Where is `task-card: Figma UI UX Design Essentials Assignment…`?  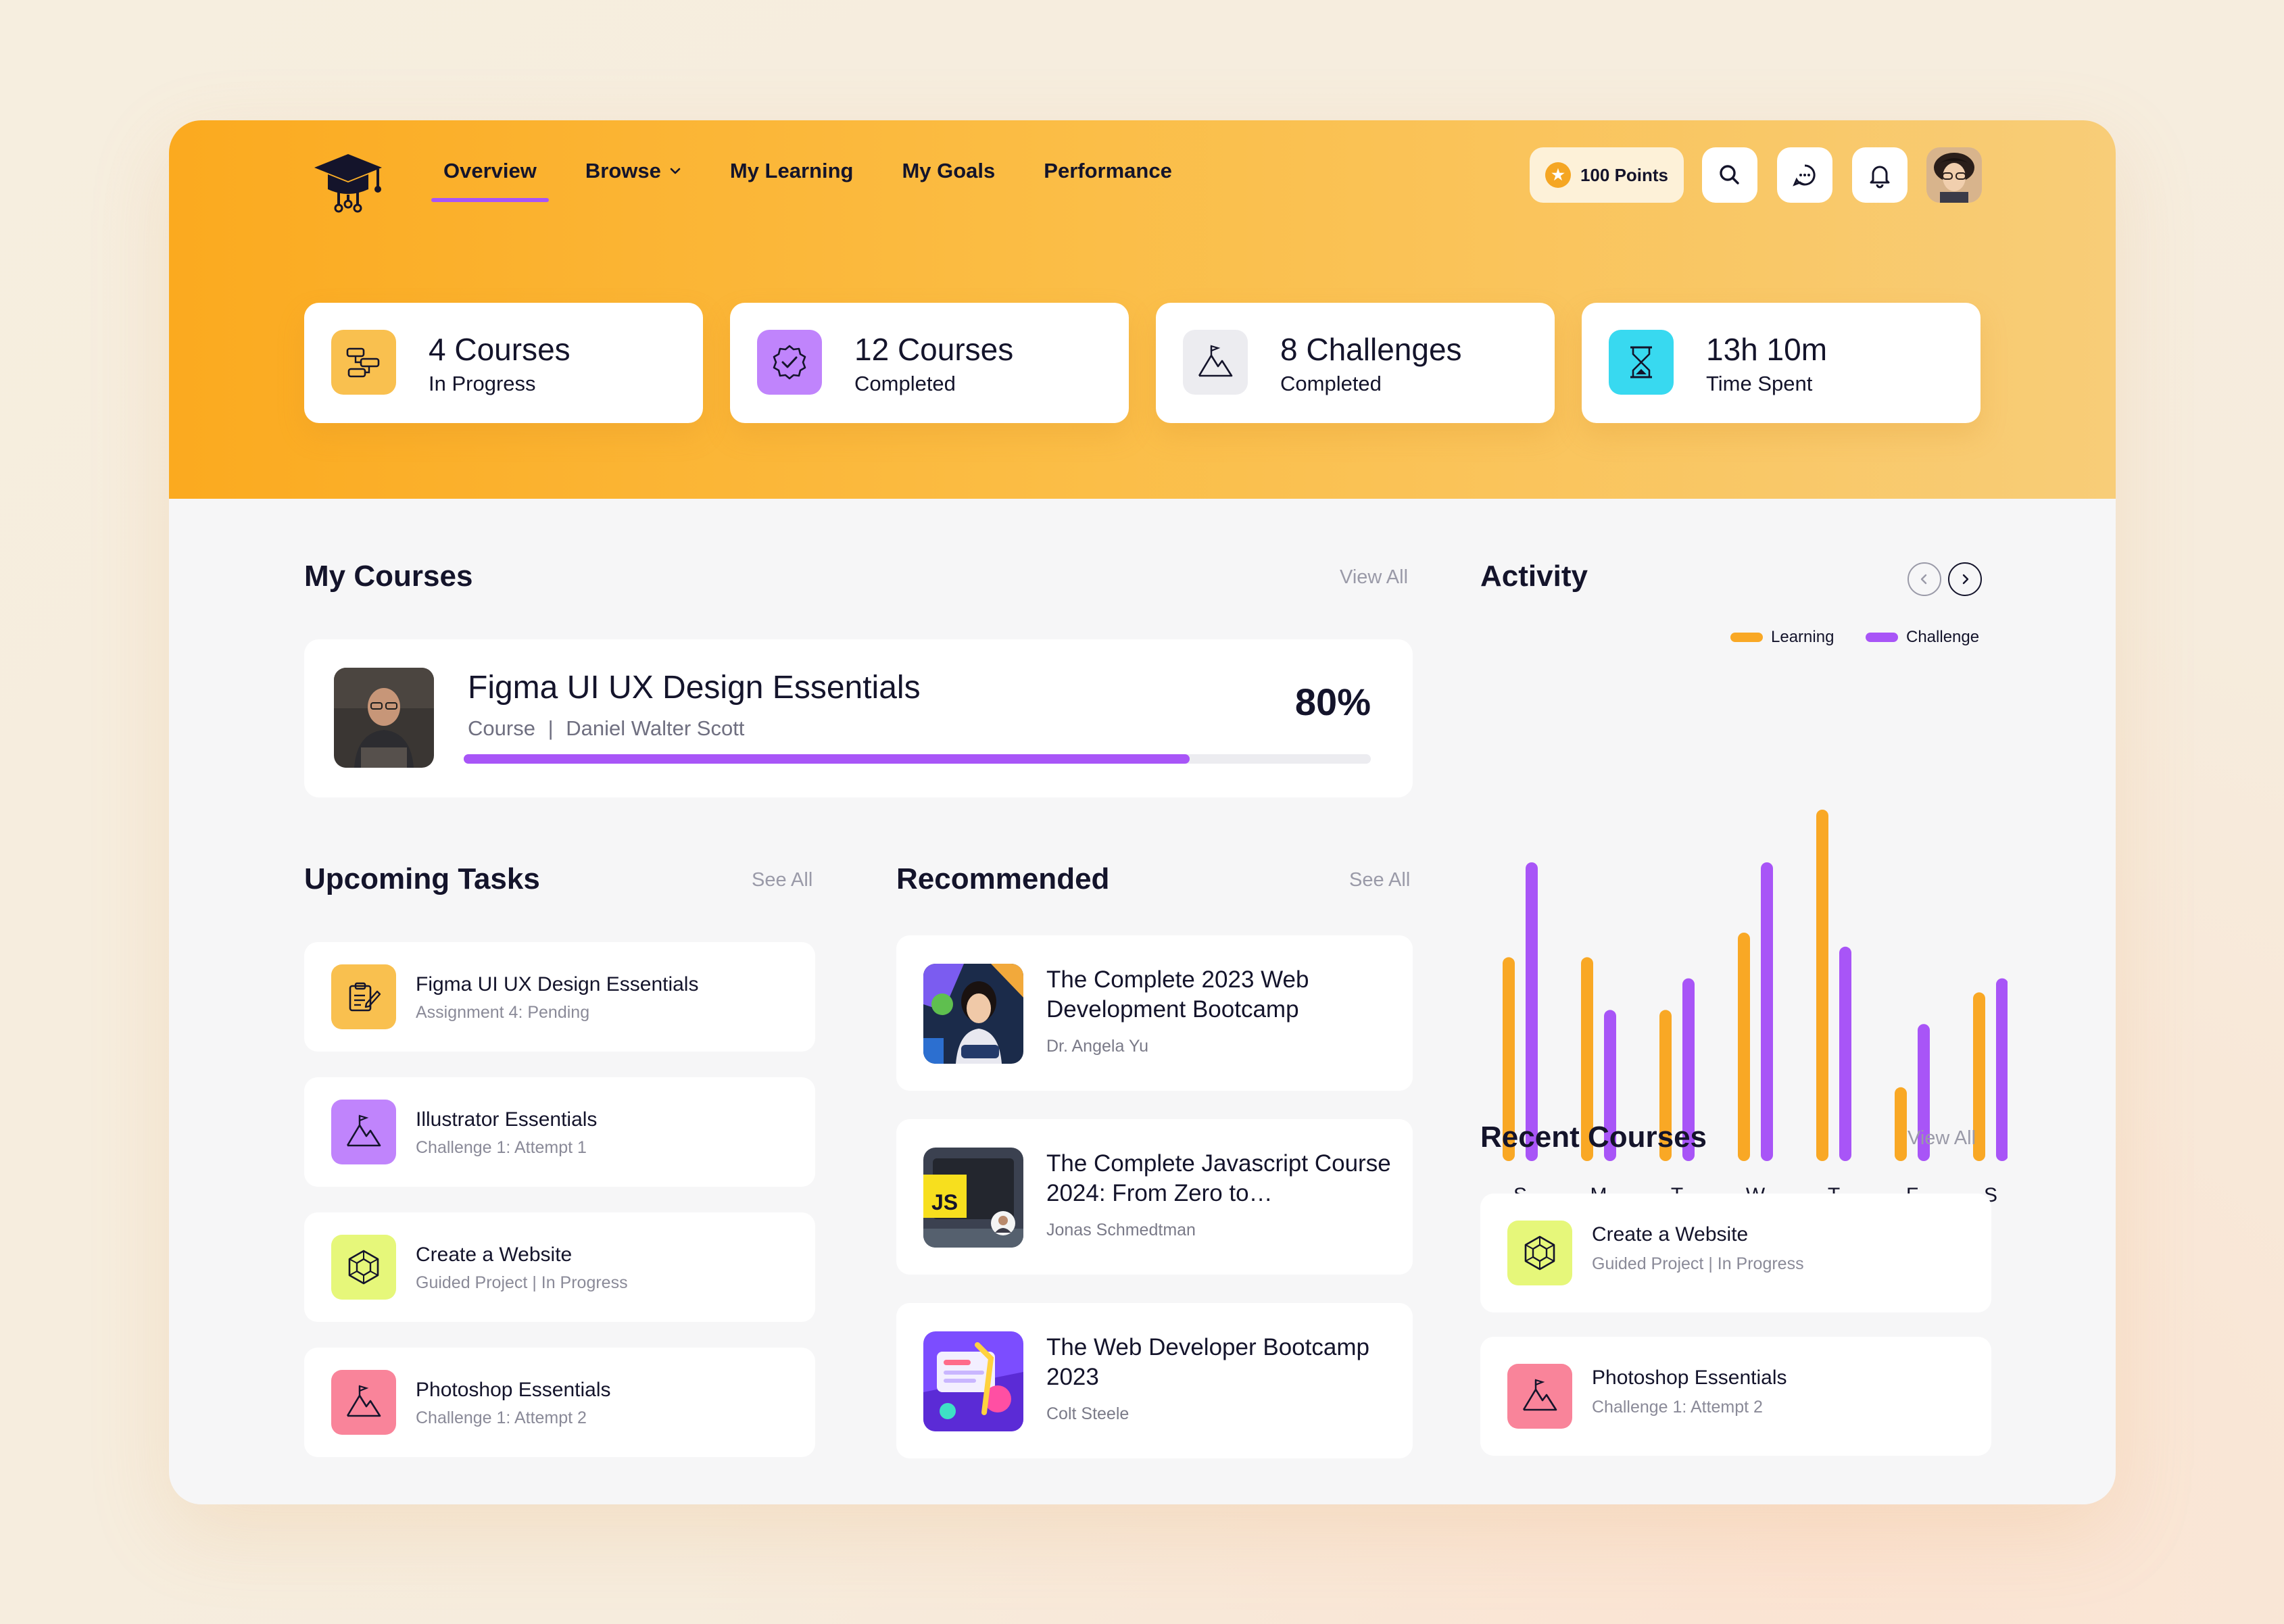
task-card: Figma UI UX Design Essentials Assignment… is located at coordinates (559, 997).